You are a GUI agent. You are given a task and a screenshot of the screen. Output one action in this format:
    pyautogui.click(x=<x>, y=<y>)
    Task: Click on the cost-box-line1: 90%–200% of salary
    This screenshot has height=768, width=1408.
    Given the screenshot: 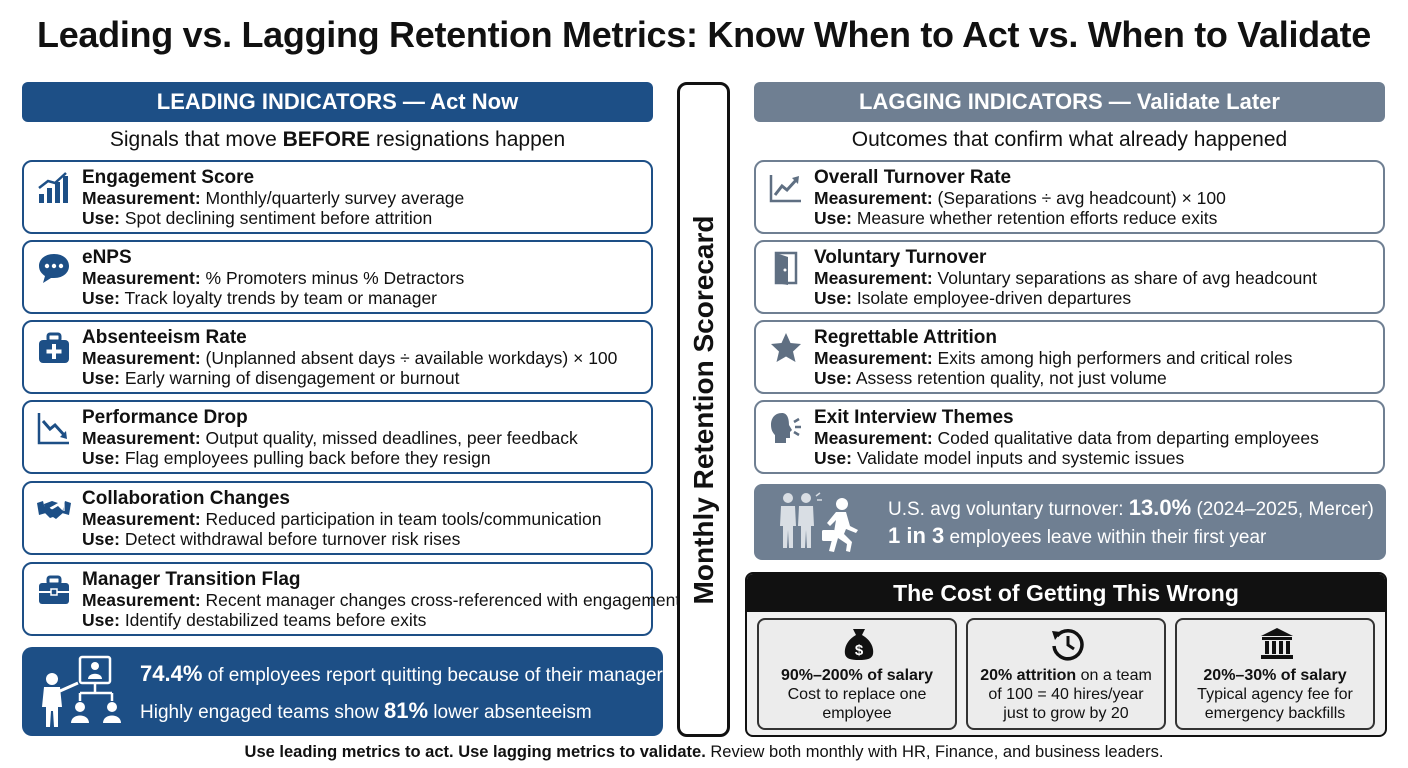 What is the action you would take?
    pyautogui.click(x=857, y=675)
    